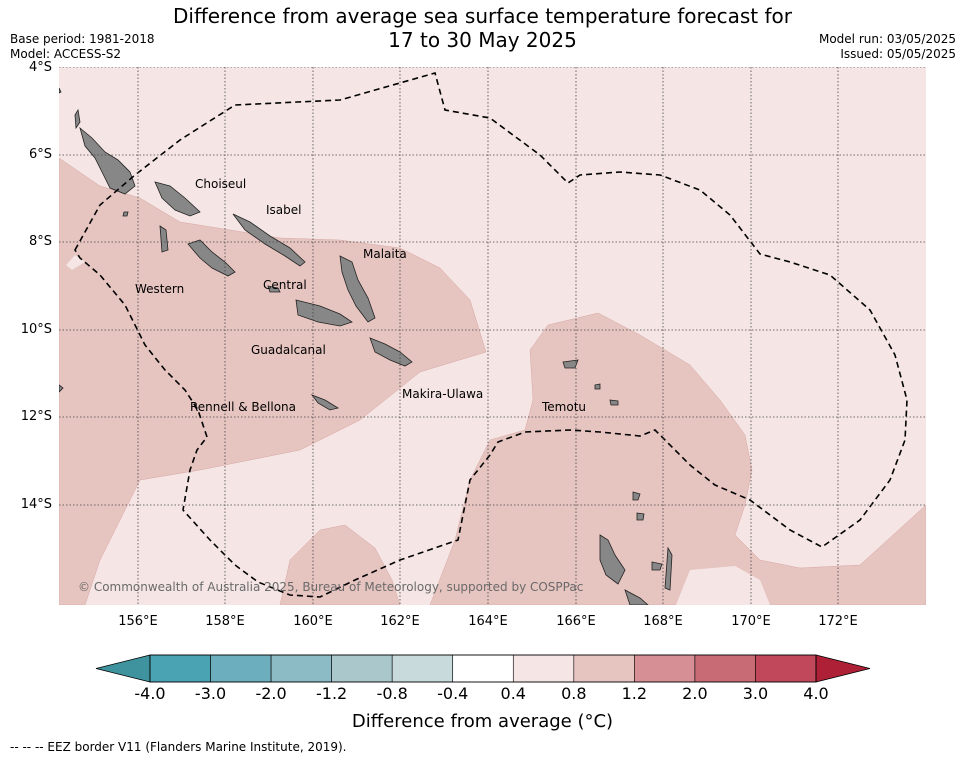  What do you see at coordinates (357, 289) in the screenshot?
I see `island-malaita` at bounding box center [357, 289].